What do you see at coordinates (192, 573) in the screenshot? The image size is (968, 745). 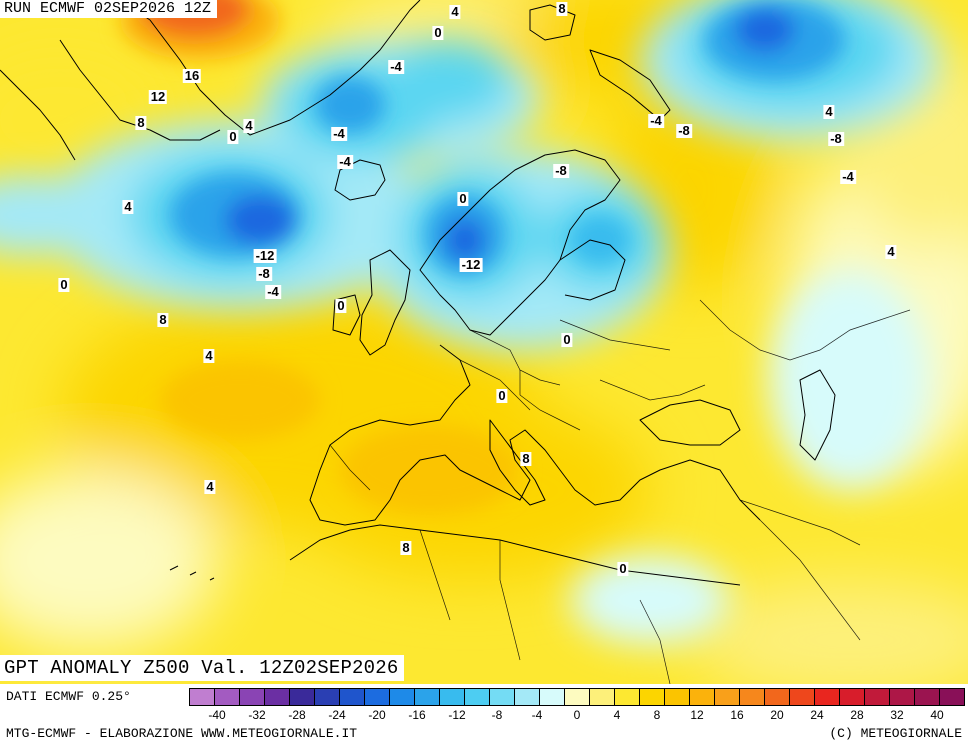 I see `canary-islands` at bounding box center [192, 573].